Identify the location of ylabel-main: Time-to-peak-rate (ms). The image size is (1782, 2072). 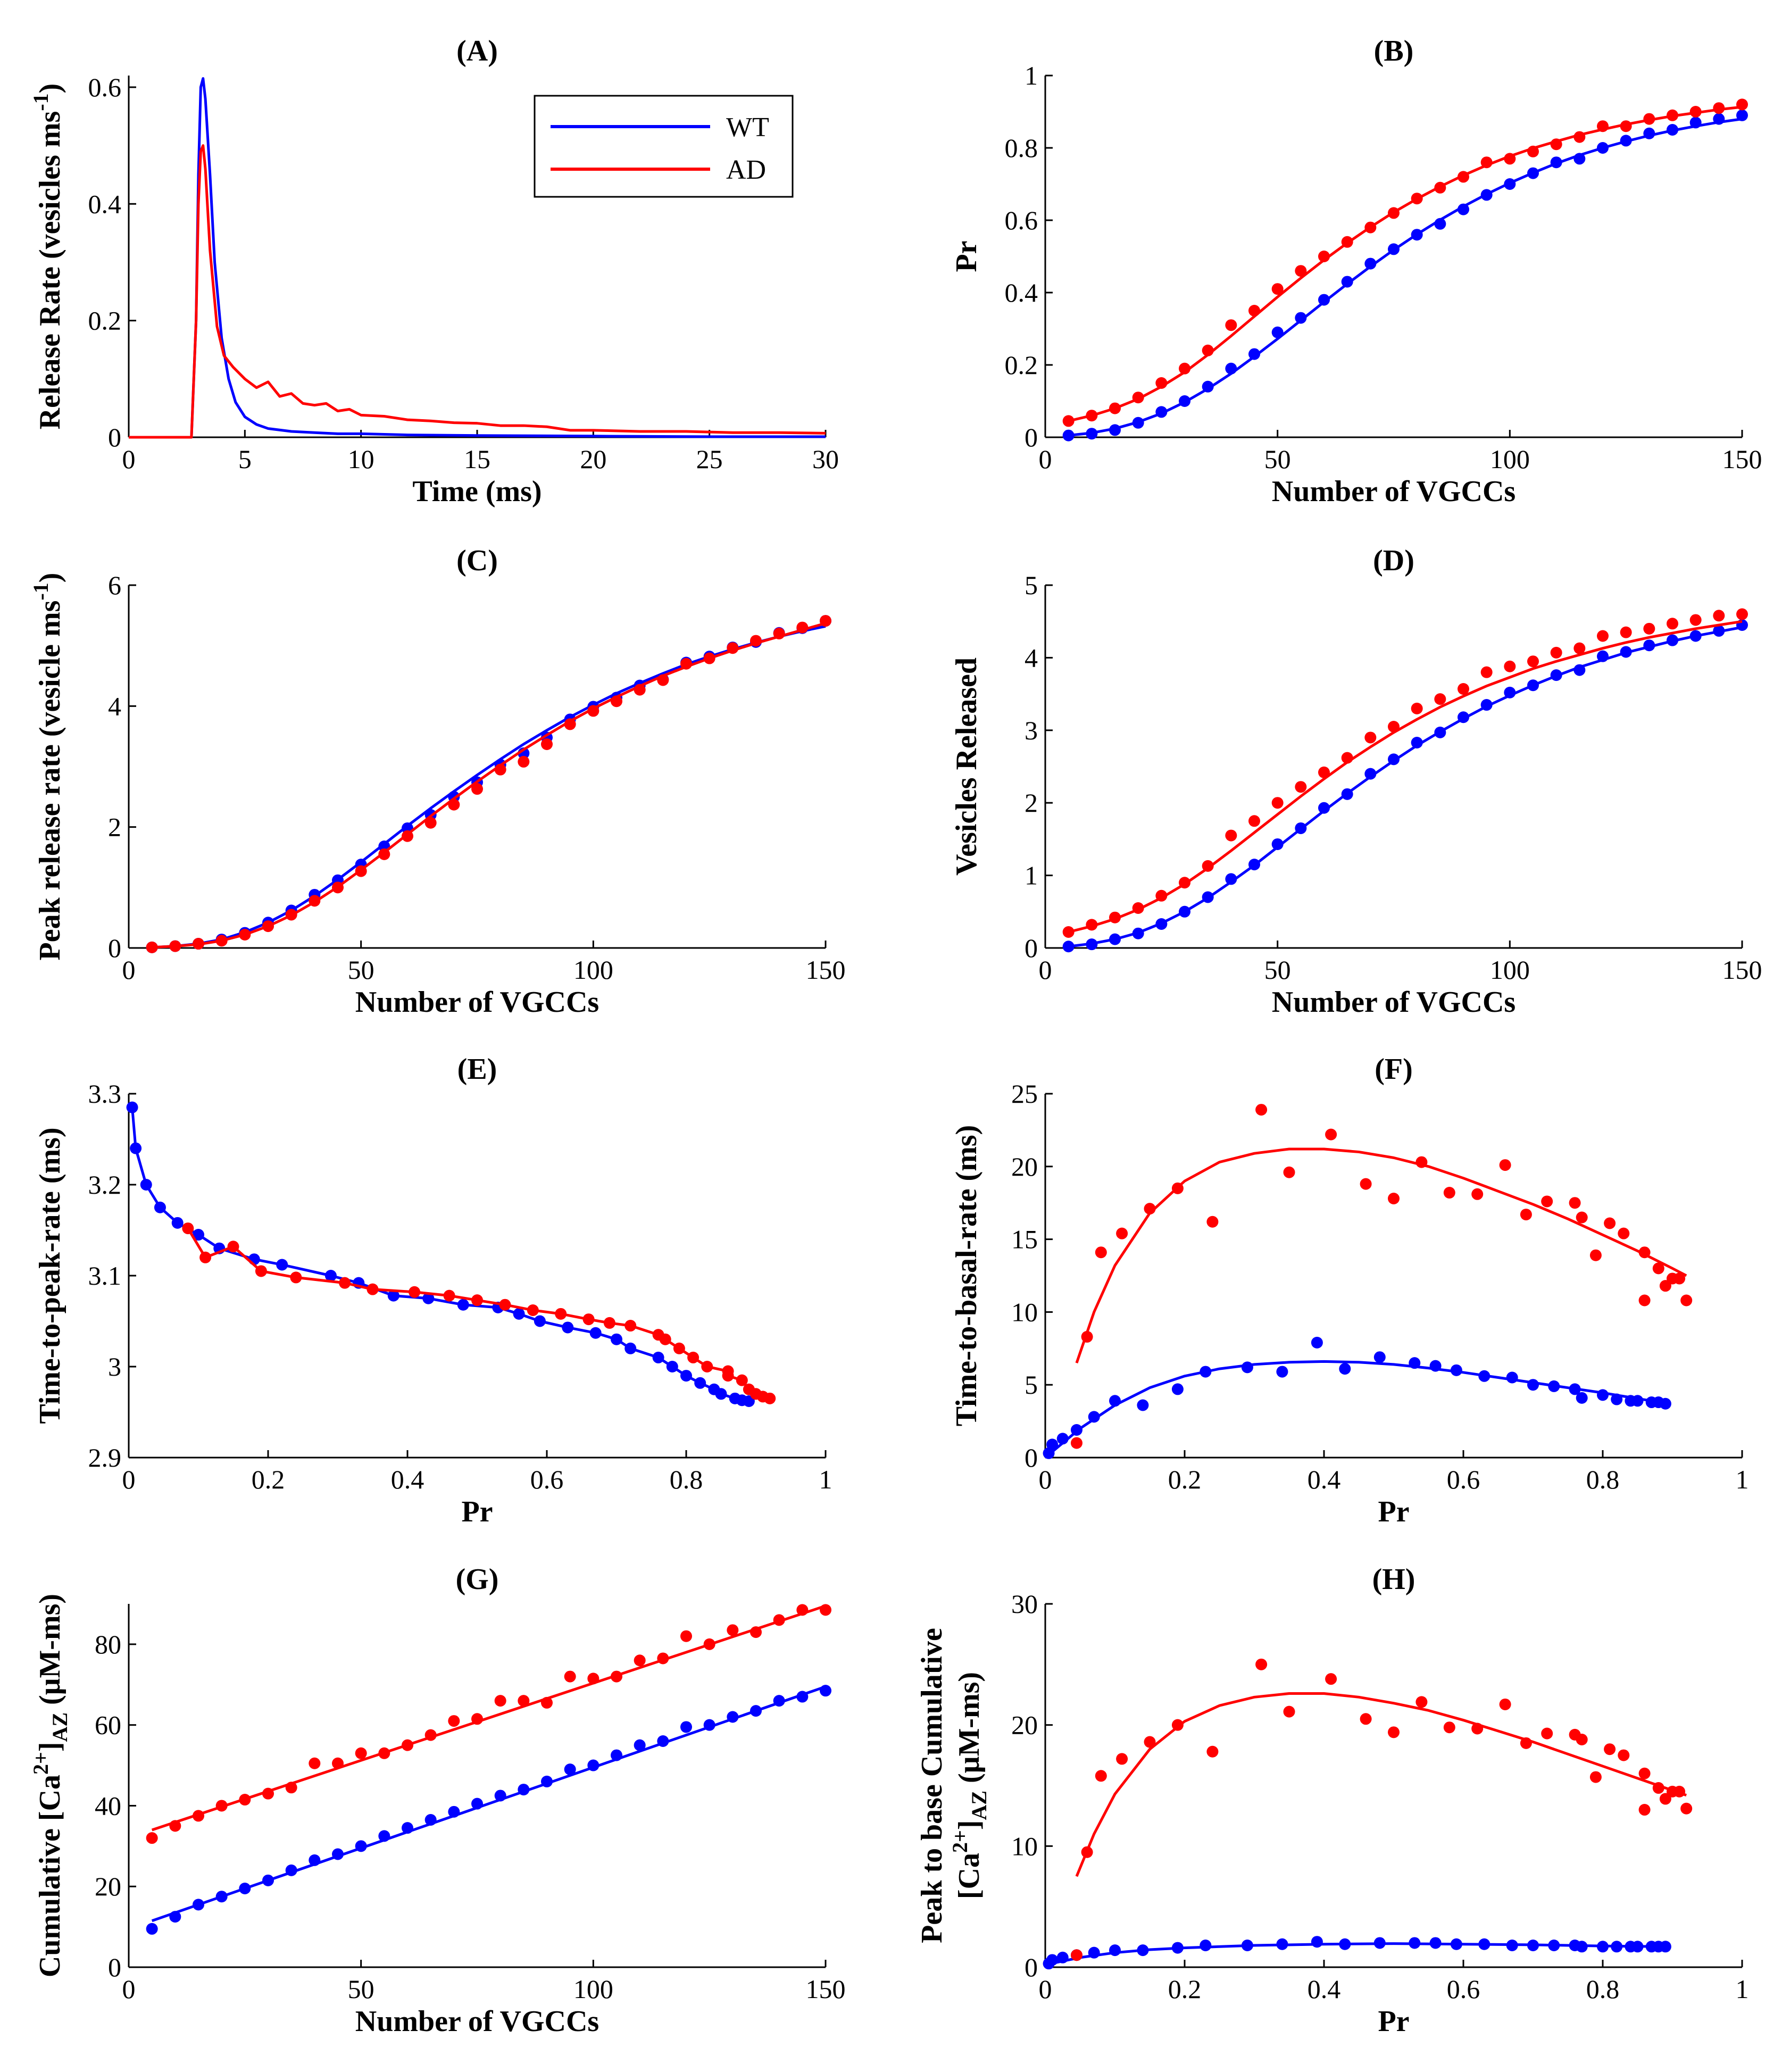
(50, 1275).